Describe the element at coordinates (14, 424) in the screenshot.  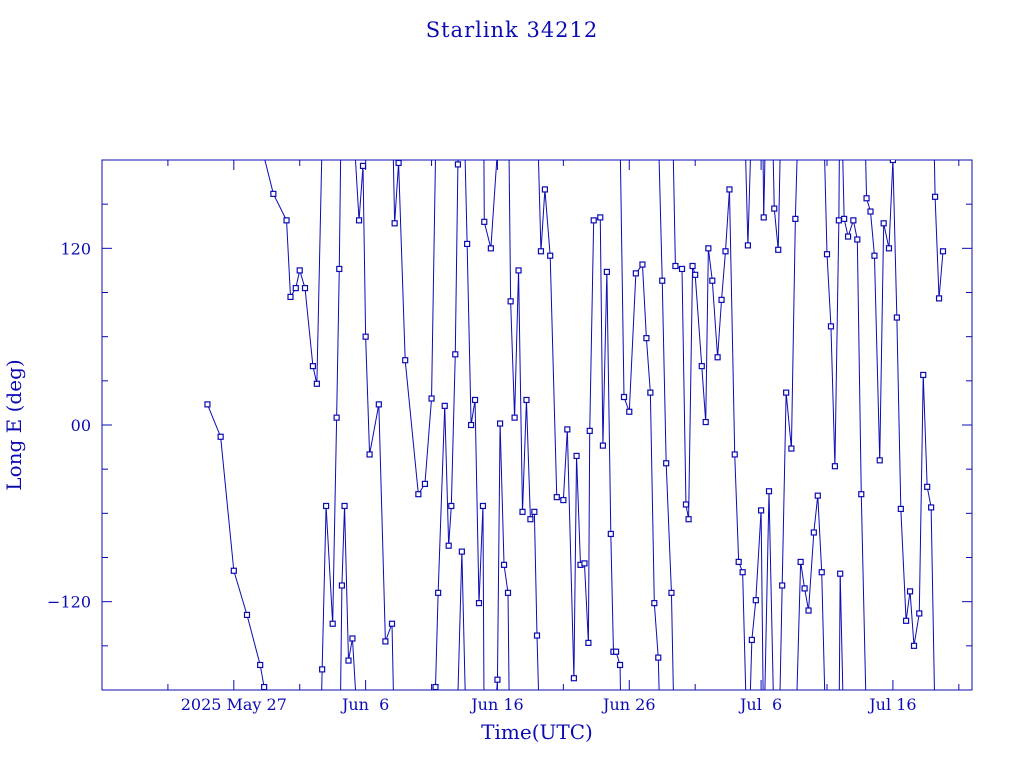
I see `y-axis-title: Long E (deg)` at that location.